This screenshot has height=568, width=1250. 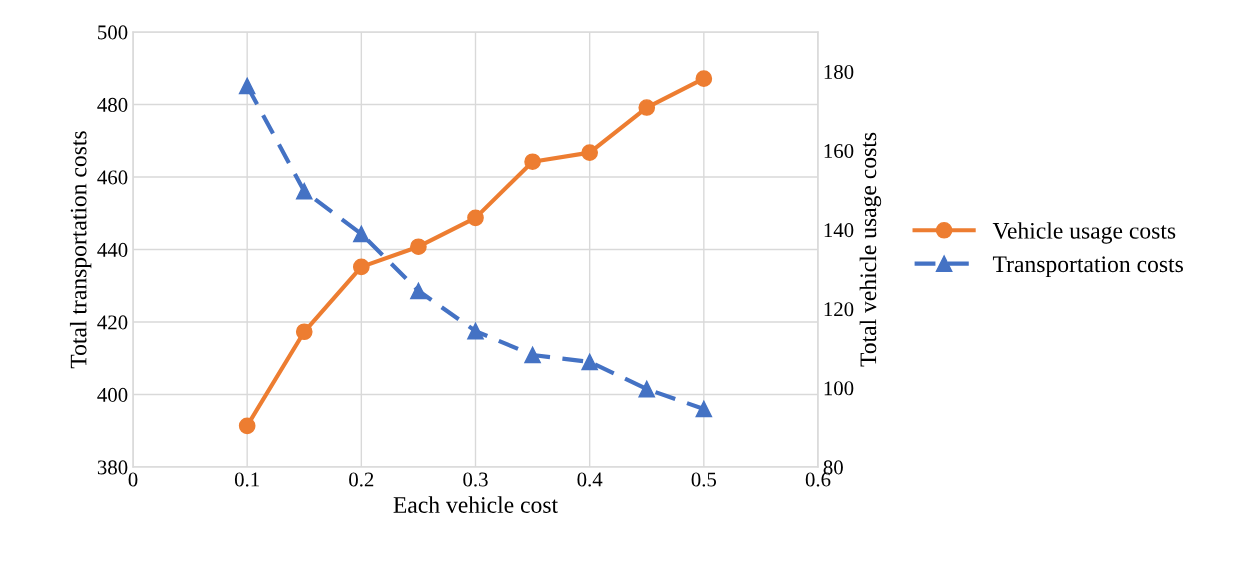 What do you see at coordinates (704, 479) in the screenshot?
I see `x-tick-label: 0.5` at bounding box center [704, 479].